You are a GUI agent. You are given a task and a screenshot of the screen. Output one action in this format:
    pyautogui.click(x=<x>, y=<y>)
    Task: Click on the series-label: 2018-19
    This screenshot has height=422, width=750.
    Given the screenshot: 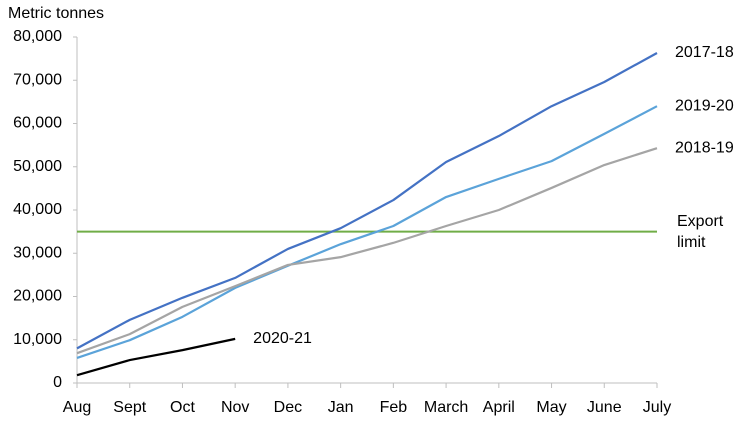 What is the action you would take?
    pyautogui.click(x=704, y=147)
    